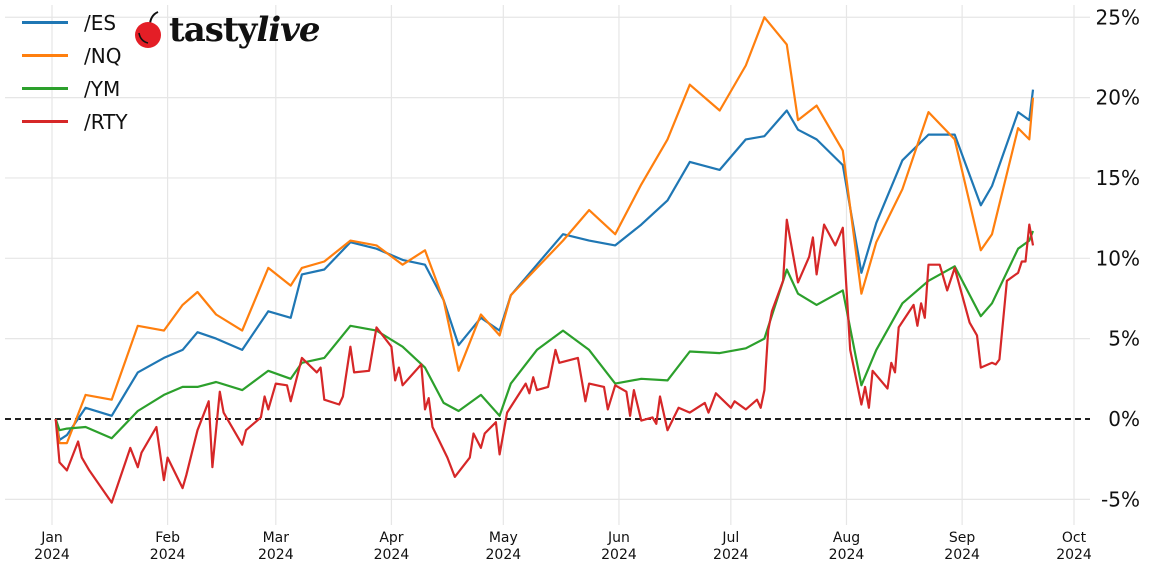 Image resolution: width=1150 pixels, height=568 pixels. I want to click on legend: /ES /NQ /YM /RTY, so click(75, 72).